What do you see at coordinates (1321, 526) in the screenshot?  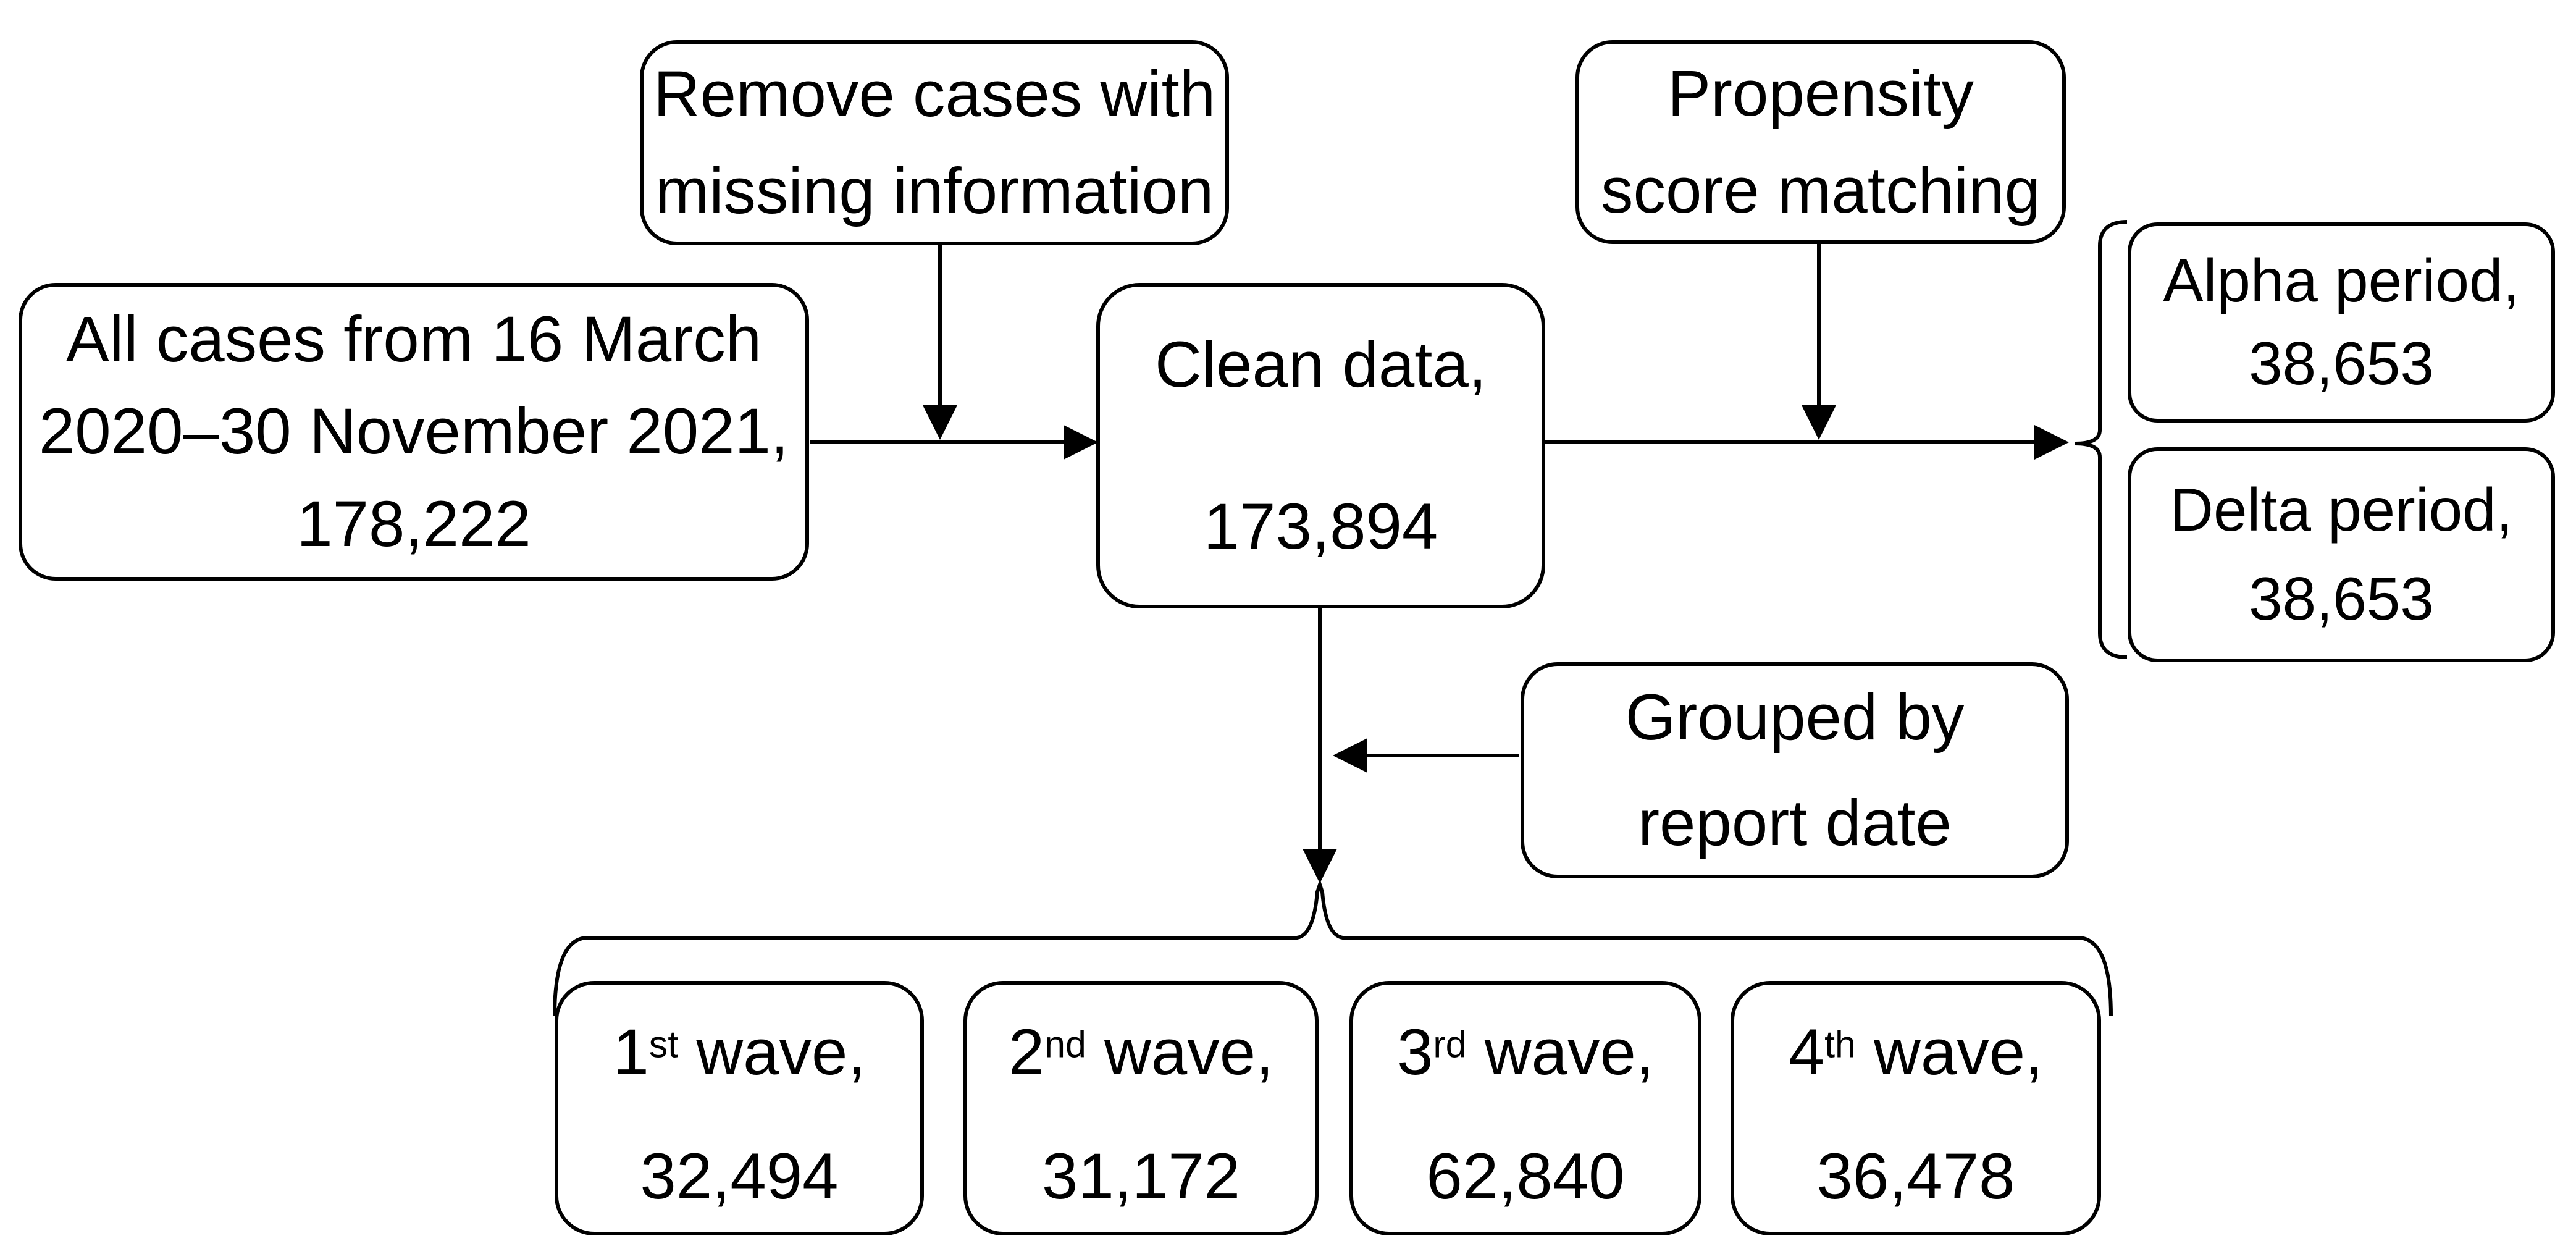 I see `clean-data-count: 173,894` at bounding box center [1321, 526].